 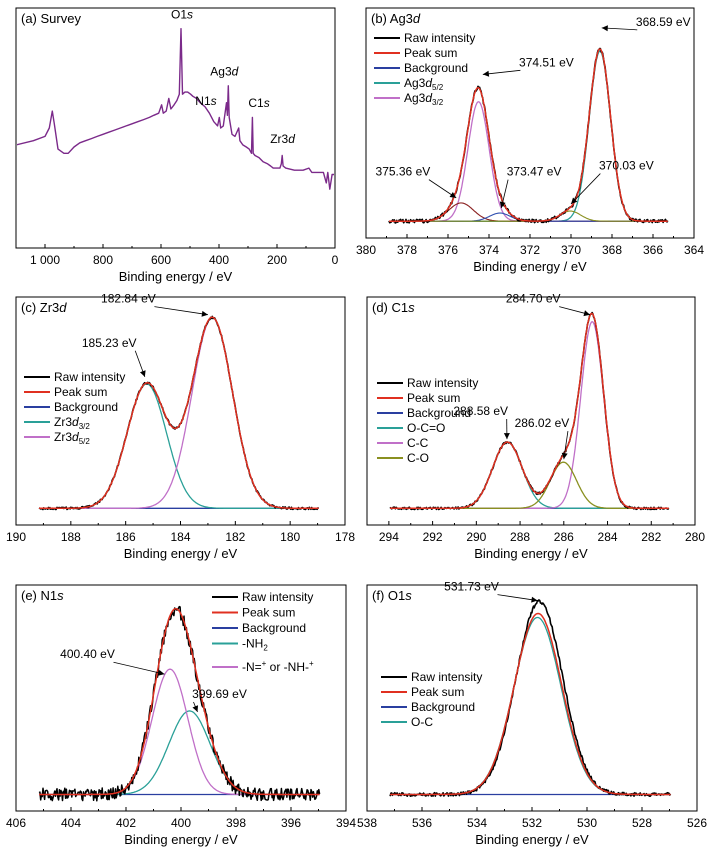 I want to click on series-survey, so click(x=175, y=109).